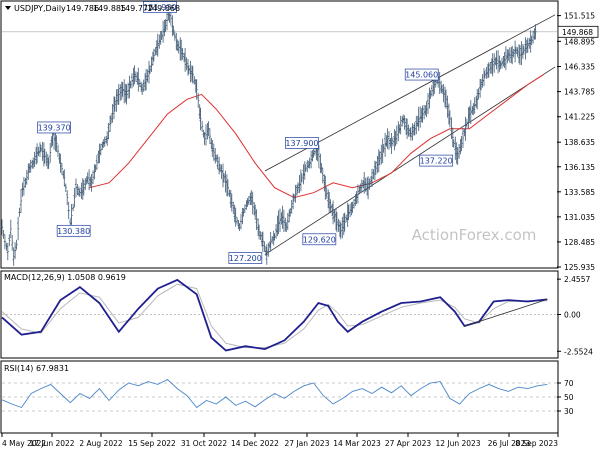  Describe the element at coordinates (579, 67) in the screenshot. I see `price-ytick-label: 146.335` at that location.